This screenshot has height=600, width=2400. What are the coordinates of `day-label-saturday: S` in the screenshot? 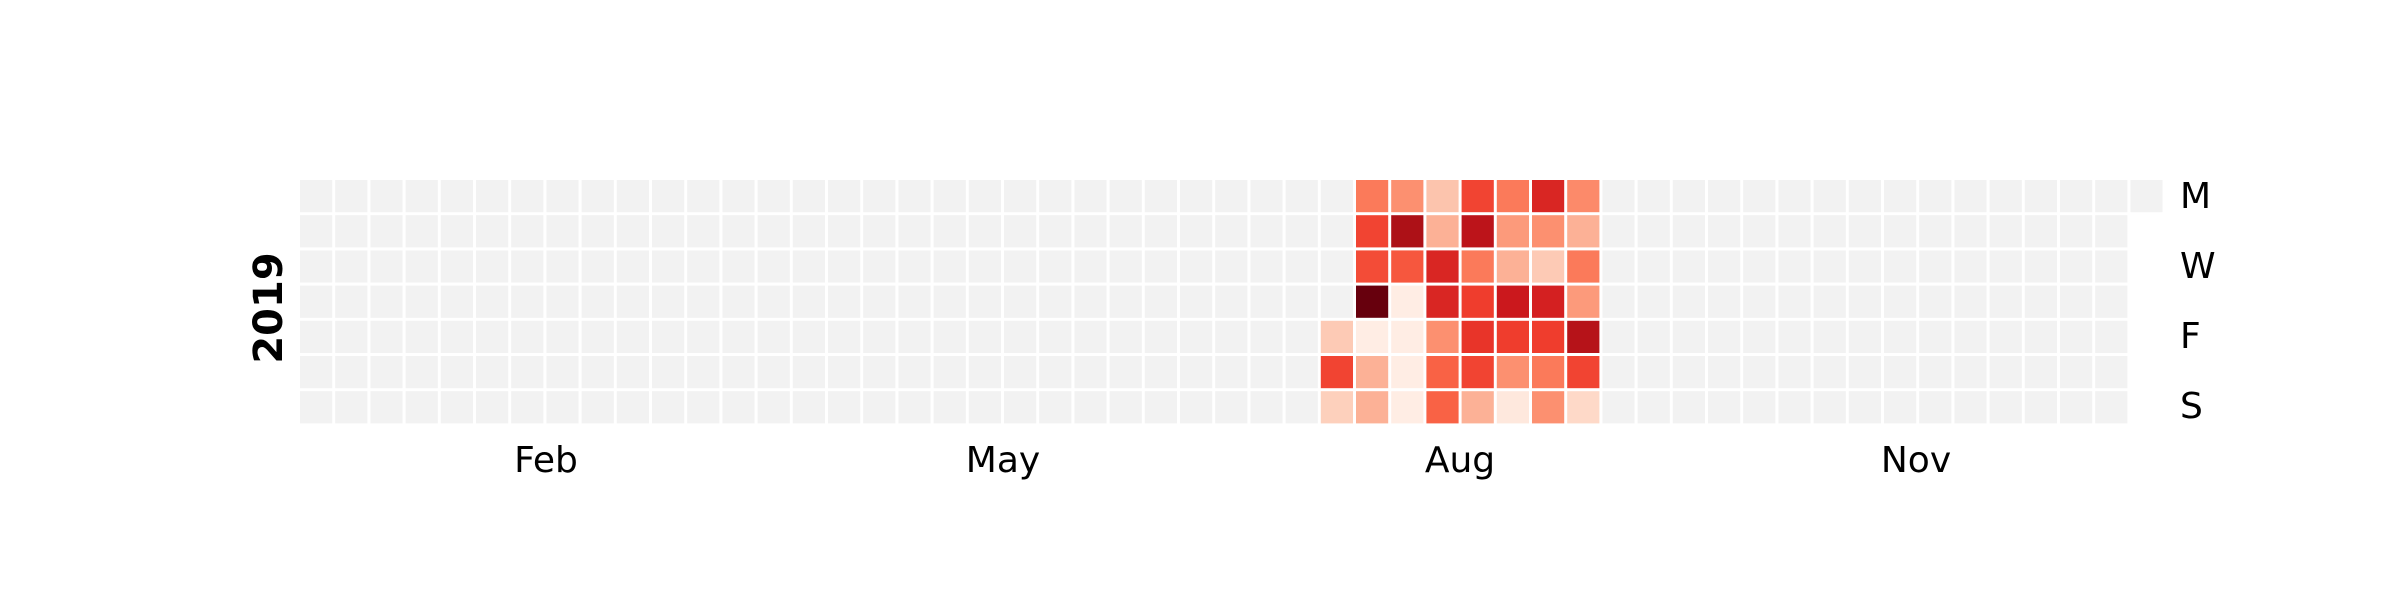 It's located at (2191, 406).